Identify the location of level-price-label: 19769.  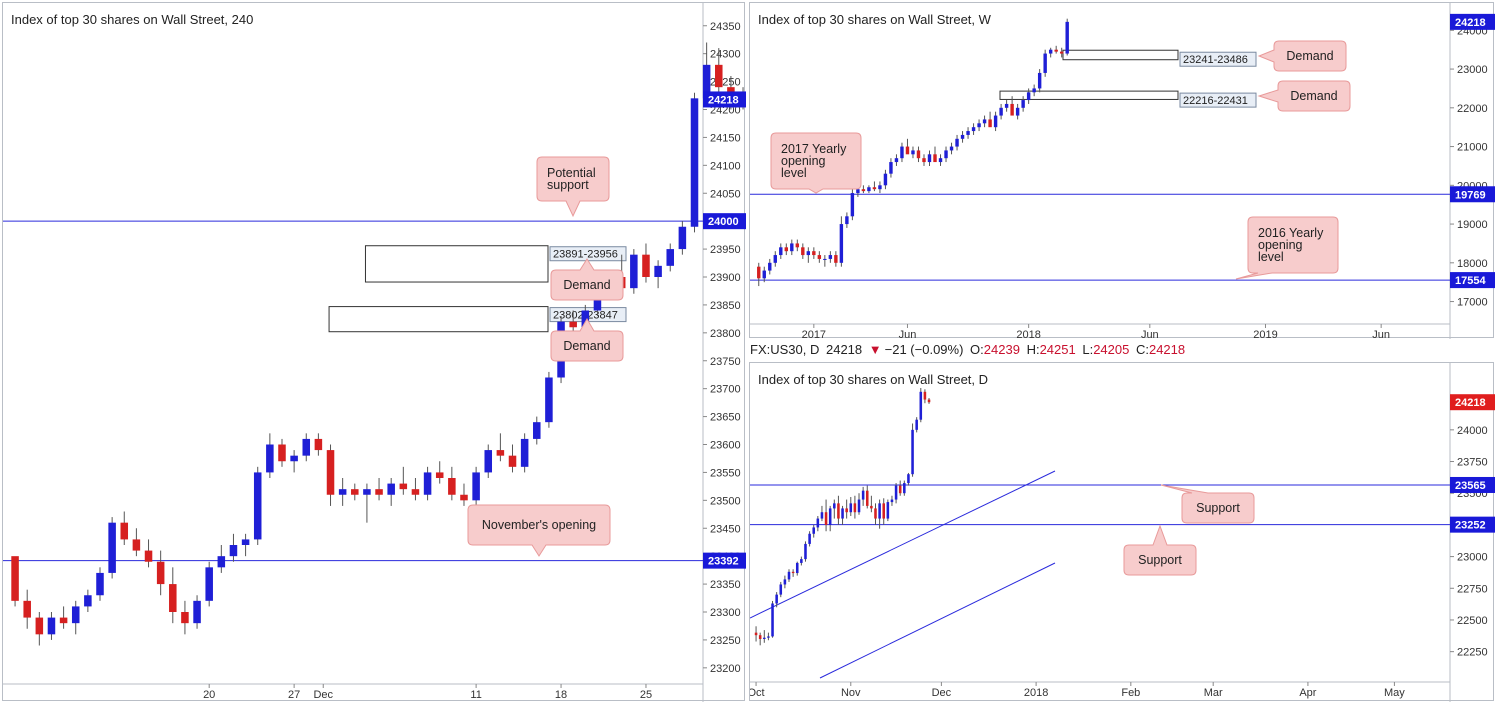
(1470, 195).